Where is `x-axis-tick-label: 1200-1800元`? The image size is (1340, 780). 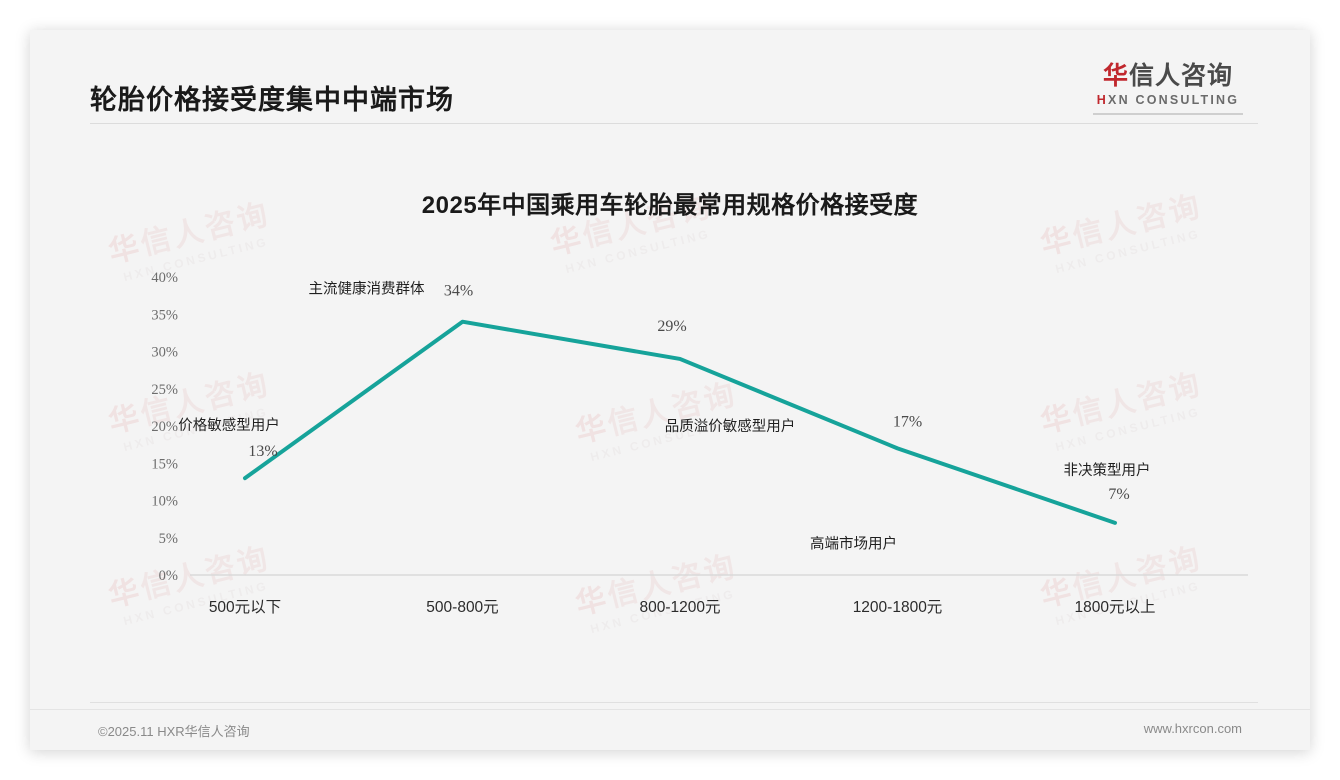
x-axis-tick-label: 1200-1800元 is located at coordinates (898, 607).